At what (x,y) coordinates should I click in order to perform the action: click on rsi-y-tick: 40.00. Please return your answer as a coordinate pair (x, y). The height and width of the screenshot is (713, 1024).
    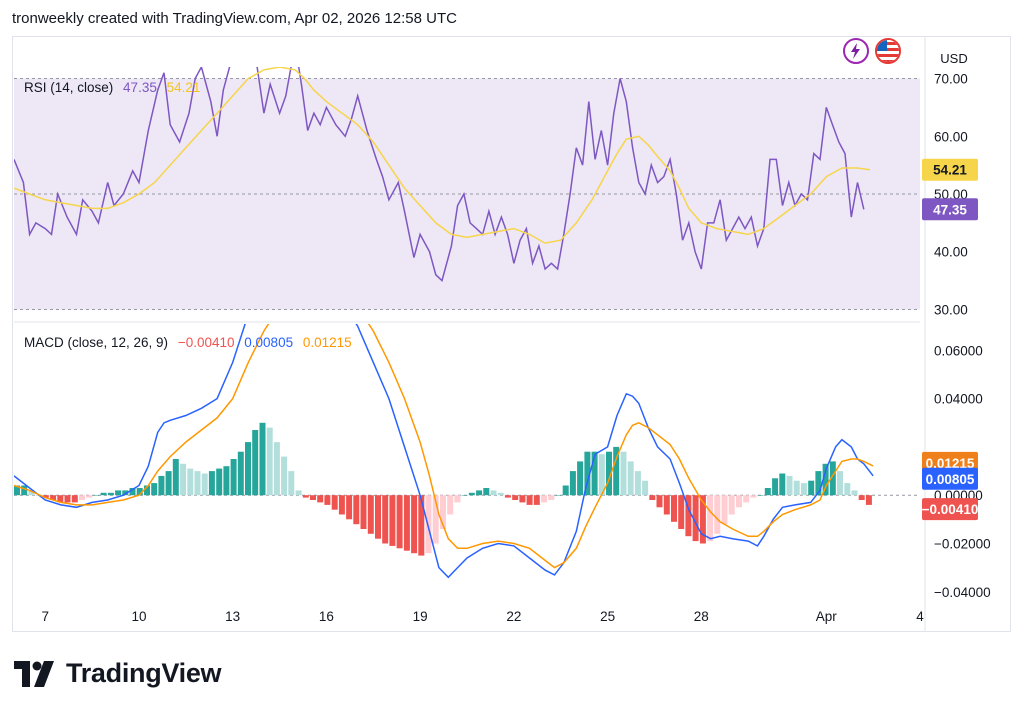
    Looking at the image, I should click on (951, 252).